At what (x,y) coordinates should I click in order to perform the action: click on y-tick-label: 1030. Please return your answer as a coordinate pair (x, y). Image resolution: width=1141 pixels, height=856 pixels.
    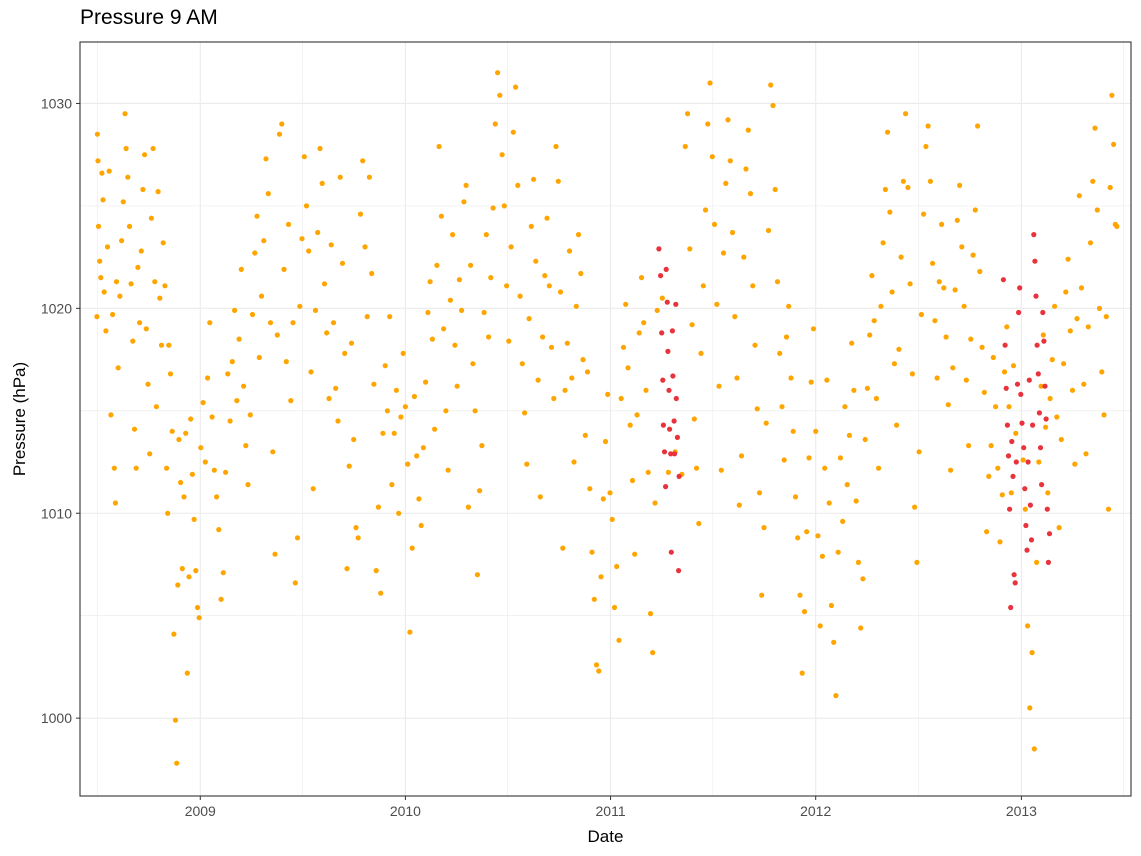
    Looking at the image, I should click on (56, 103).